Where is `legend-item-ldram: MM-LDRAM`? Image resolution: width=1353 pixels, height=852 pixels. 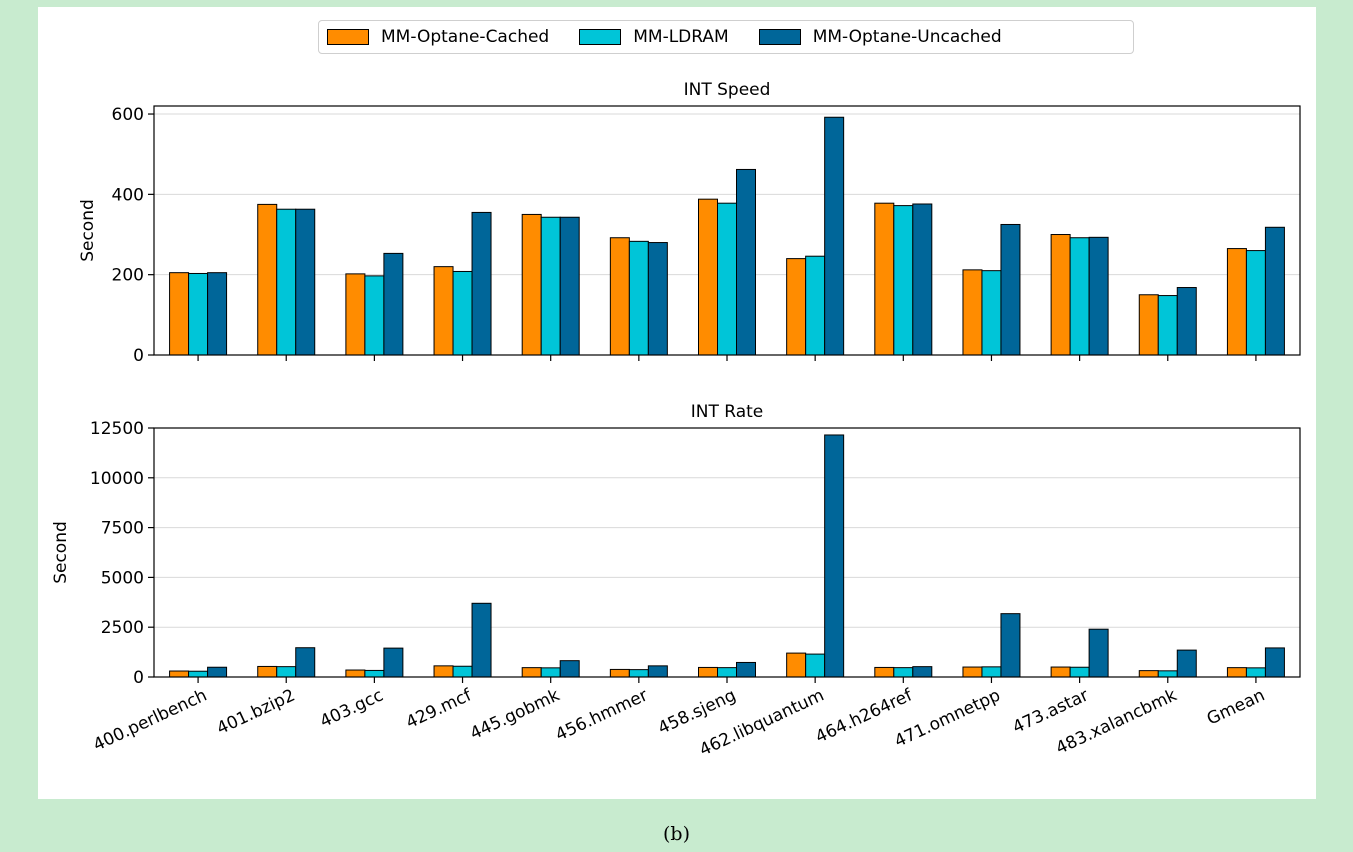 legend-item-ldram: MM-LDRAM is located at coordinates (654, 37).